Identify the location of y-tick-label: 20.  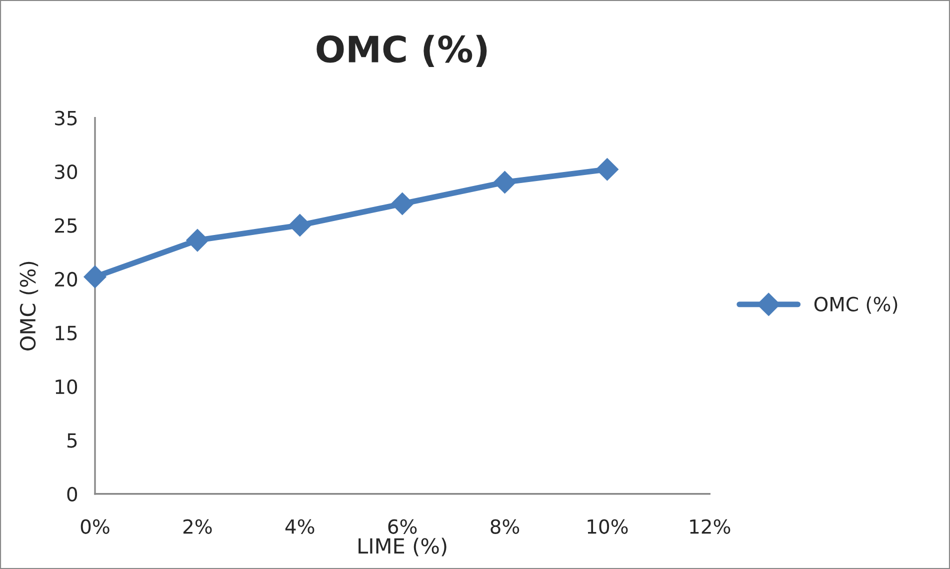
(66, 279).